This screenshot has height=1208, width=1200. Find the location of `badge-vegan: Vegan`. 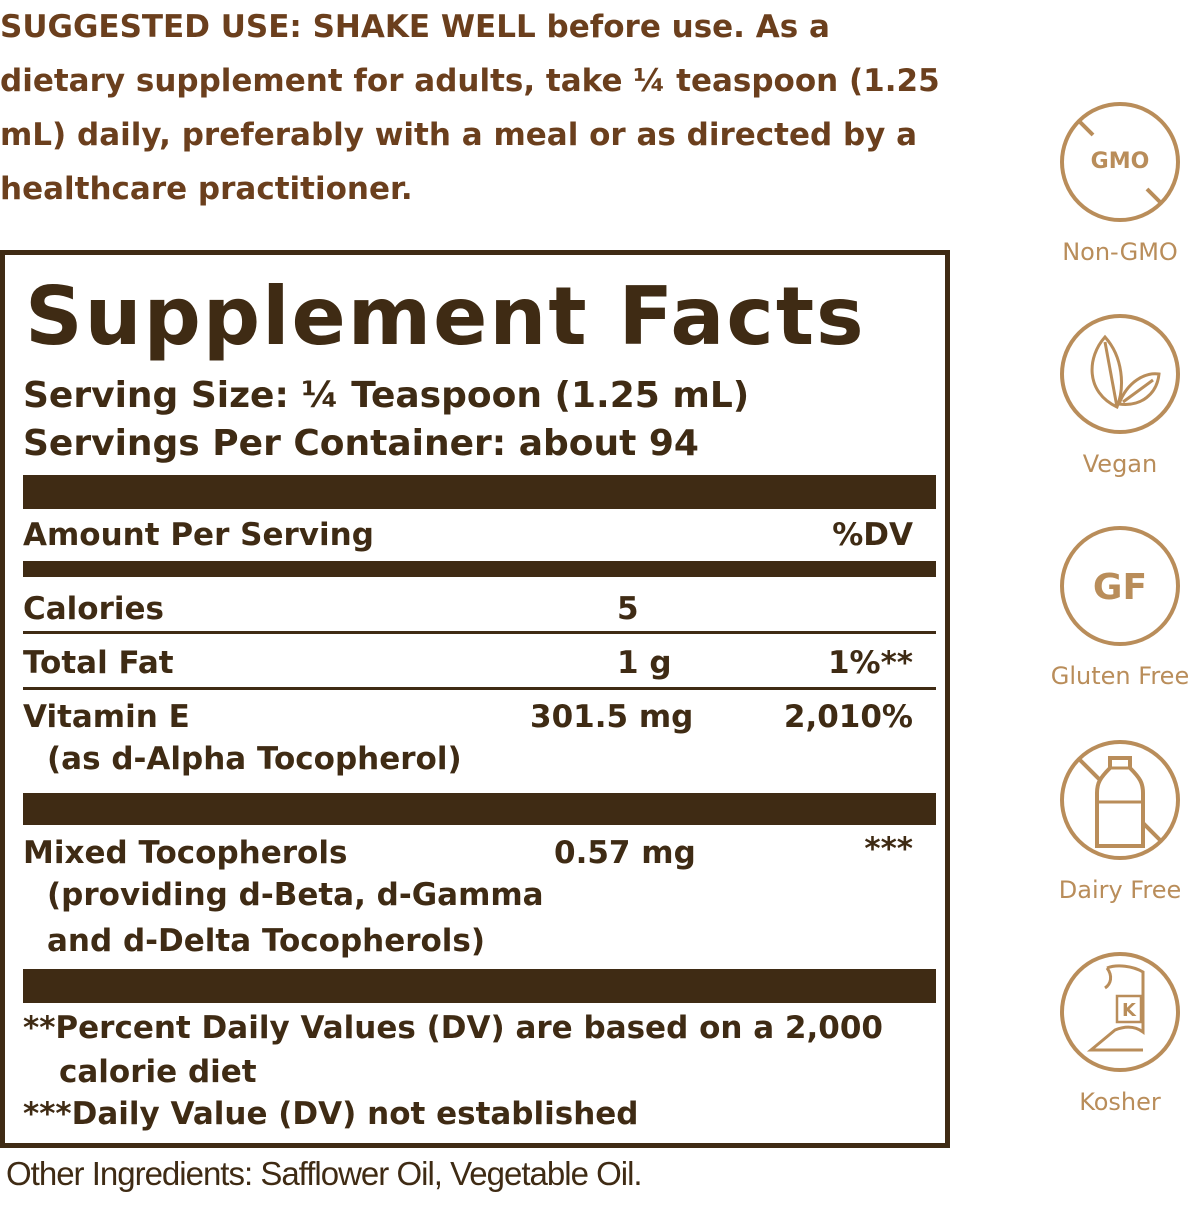

badge-vegan: Vegan is located at coordinates (1120, 395).